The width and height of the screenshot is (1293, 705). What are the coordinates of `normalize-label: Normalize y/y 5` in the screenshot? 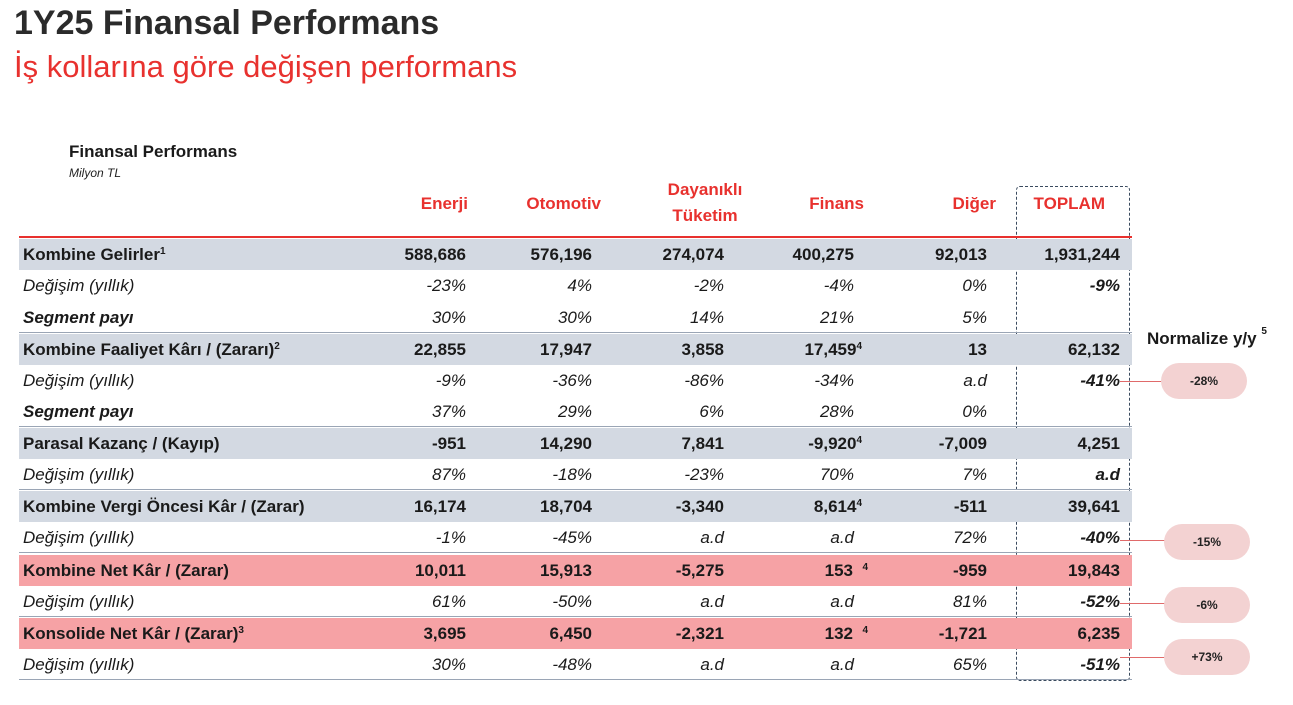 It's located at (1207, 337).